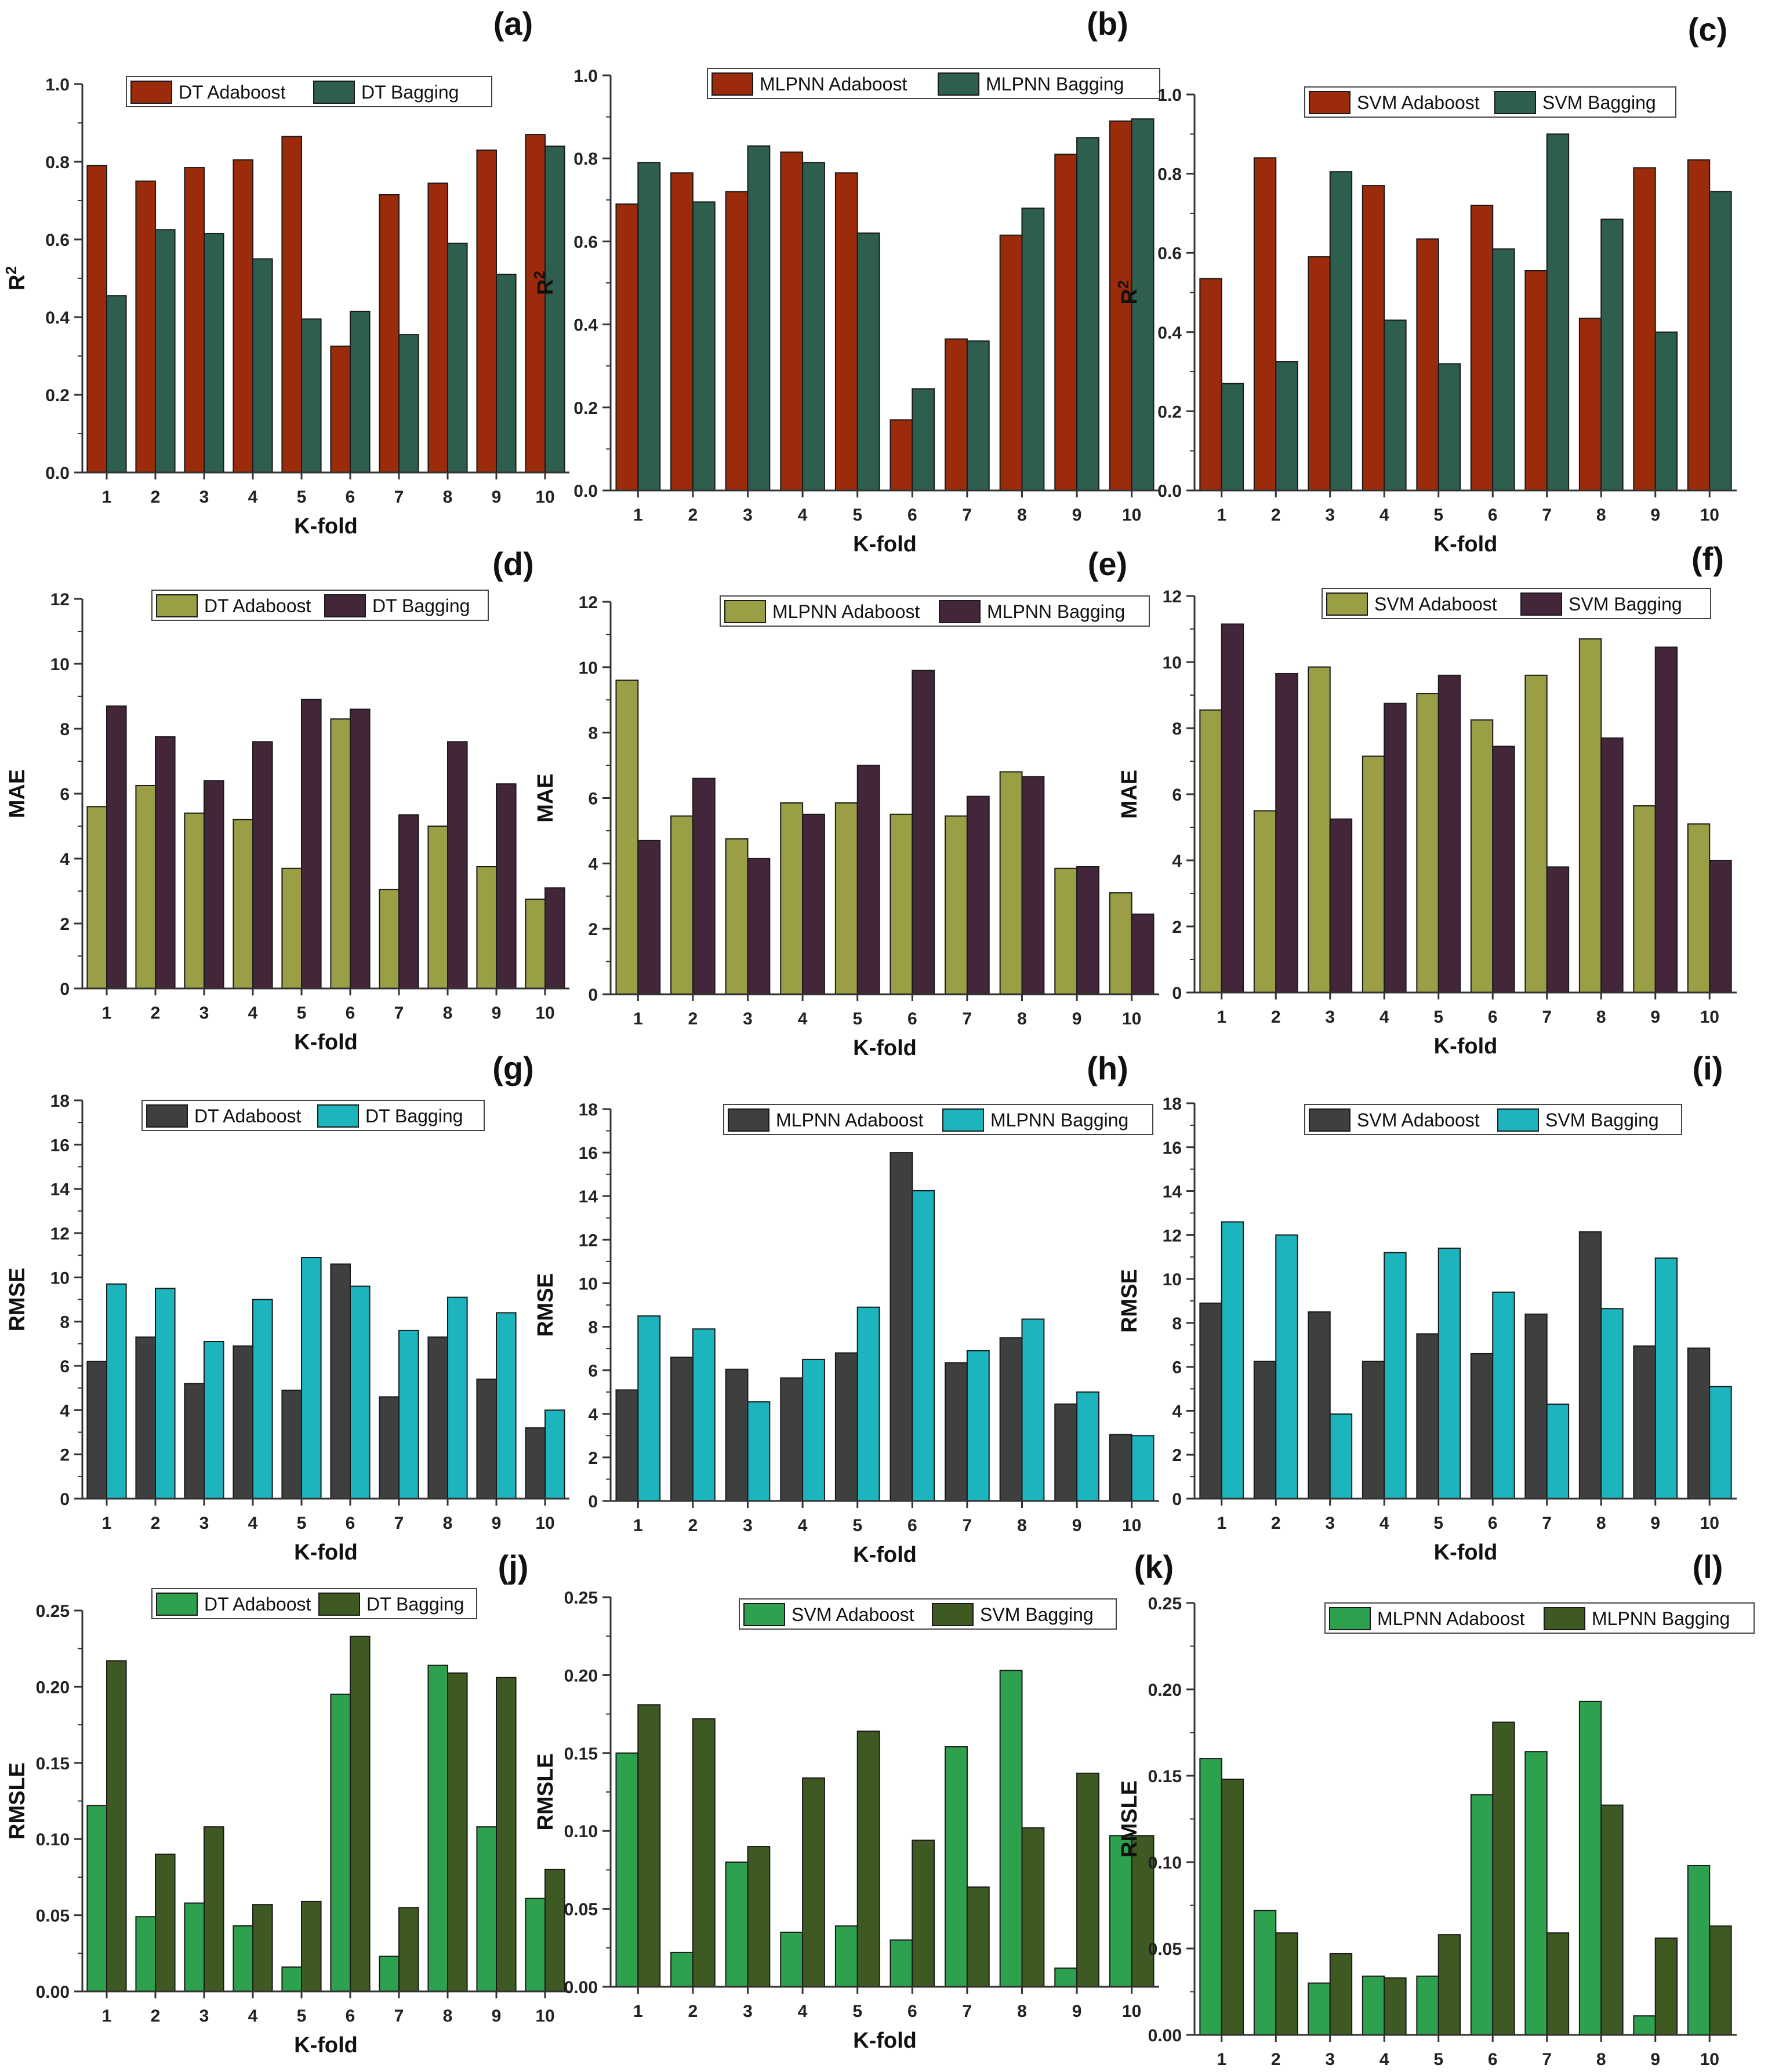  Describe the element at coordinates (513, 1566) in the screenshot. I see `panel-label: (j)` at that location.